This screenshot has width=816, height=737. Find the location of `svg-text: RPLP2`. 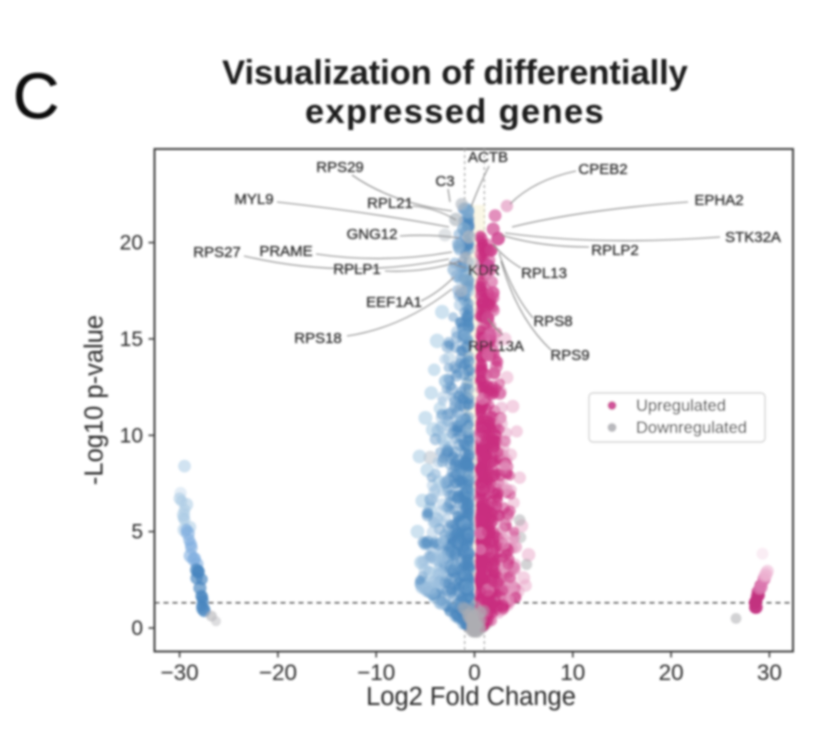

svg-text: RPLP2 is located at coordinates (615, 250).